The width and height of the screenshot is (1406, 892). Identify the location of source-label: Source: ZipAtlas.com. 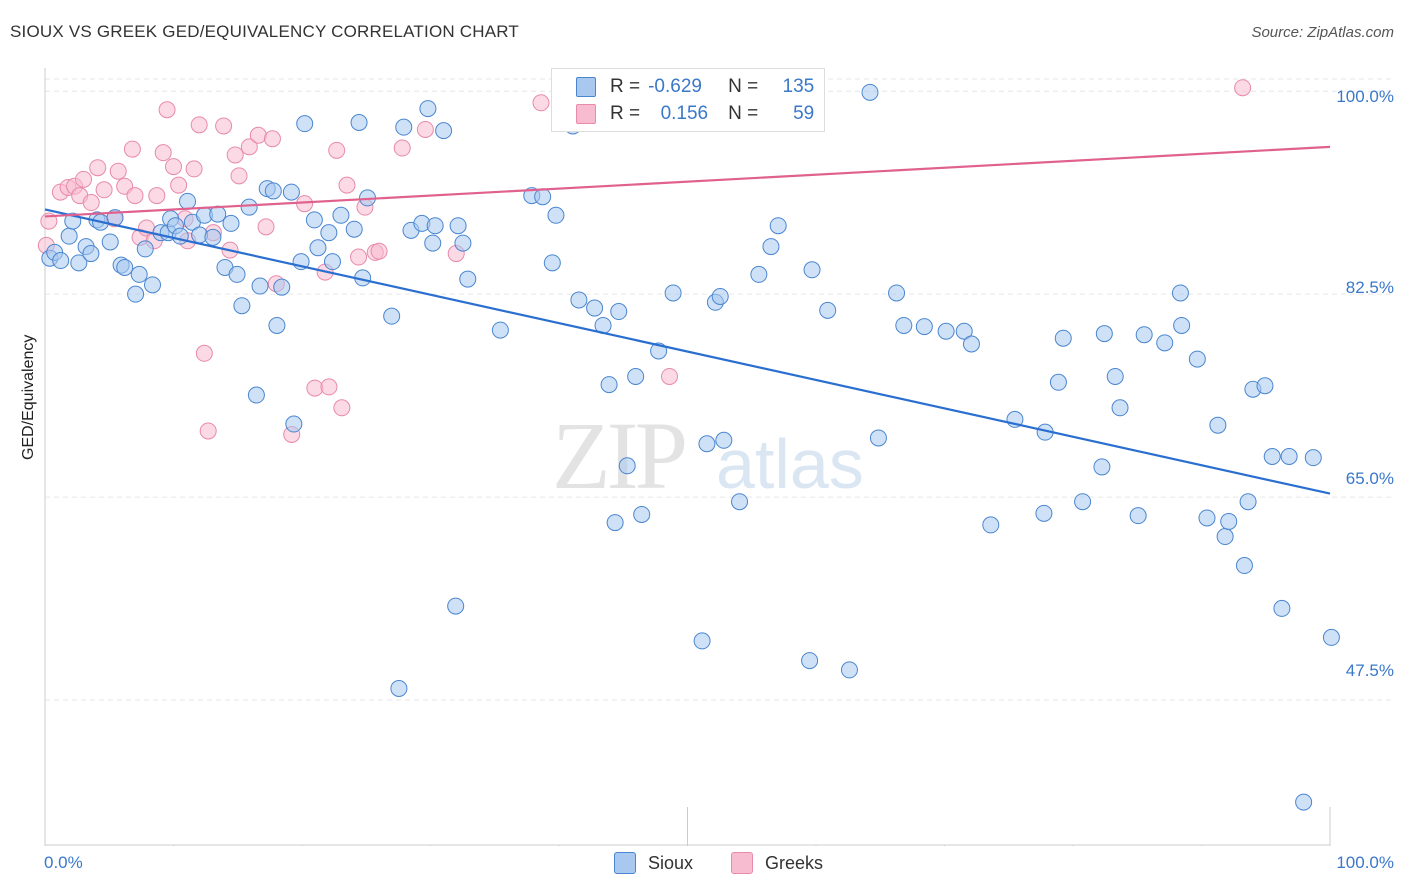
(1322, 32).